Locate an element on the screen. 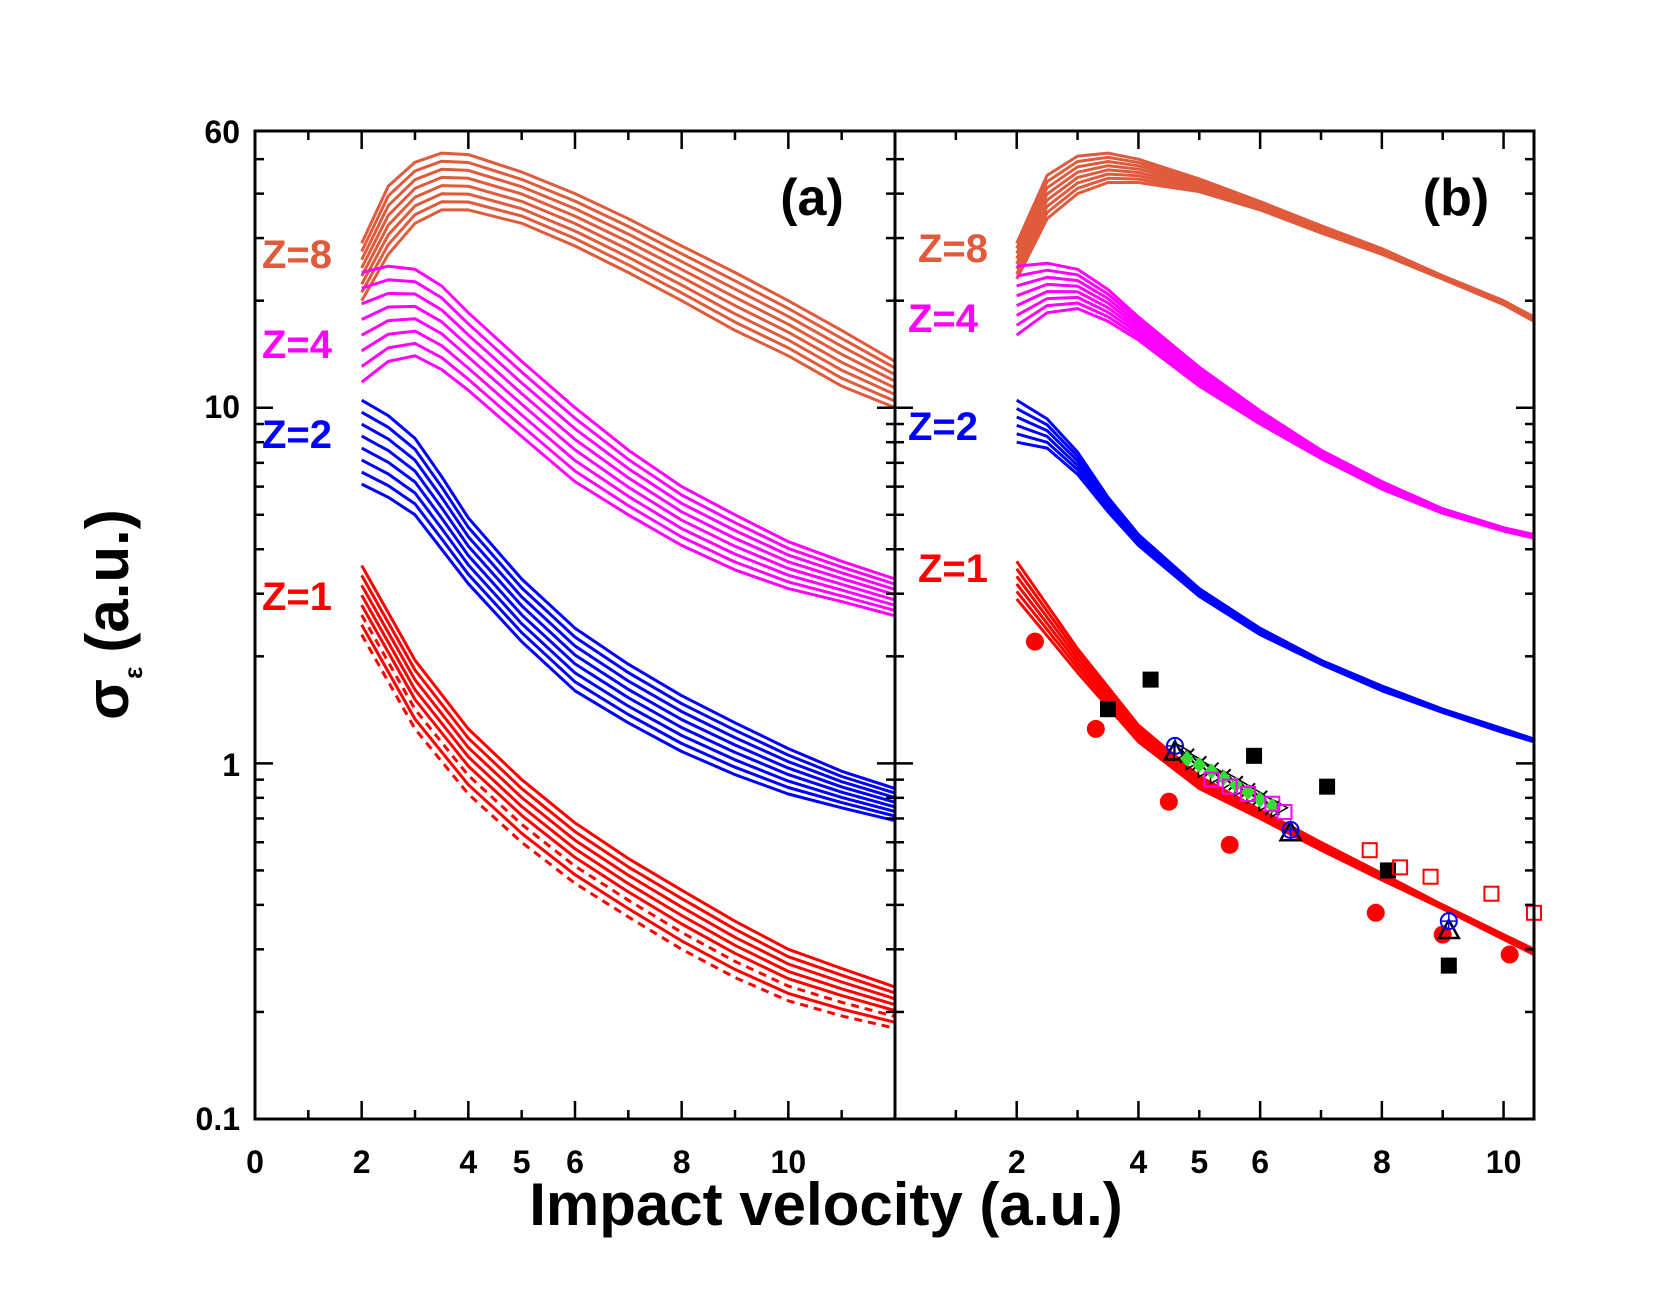 This screenshot has height=1297, width=1680. x-tick-labels: 0 2 4 5 6 8 10 2 4 5 6 8 10 is located at coordinates (883, 1162).